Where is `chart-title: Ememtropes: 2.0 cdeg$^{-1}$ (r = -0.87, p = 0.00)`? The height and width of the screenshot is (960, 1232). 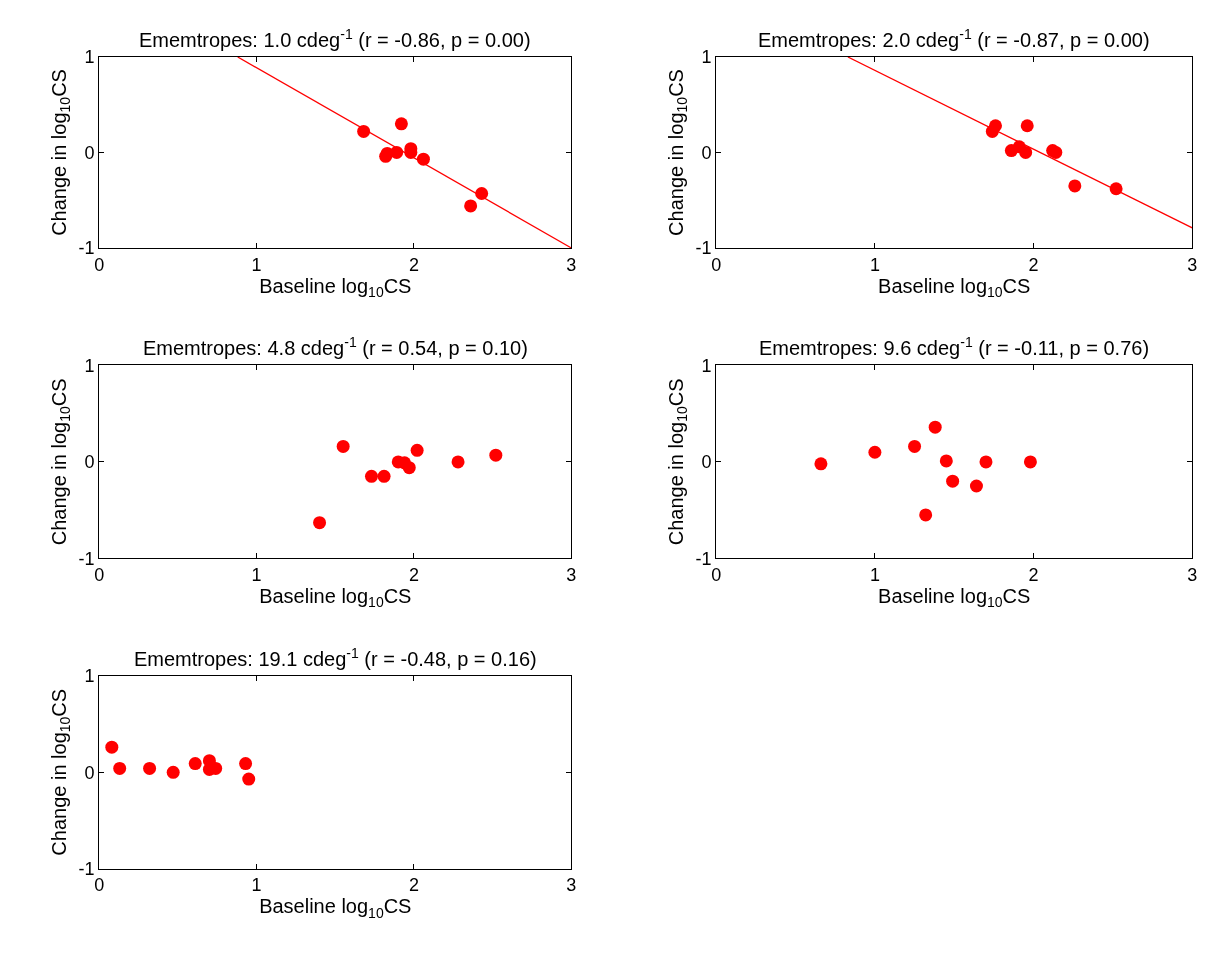 chart-title: Ememtropes: 2.0 cdeg$^{-1}$ (r = -0.87, p = 0.00) is located at coordinates (954, 39).